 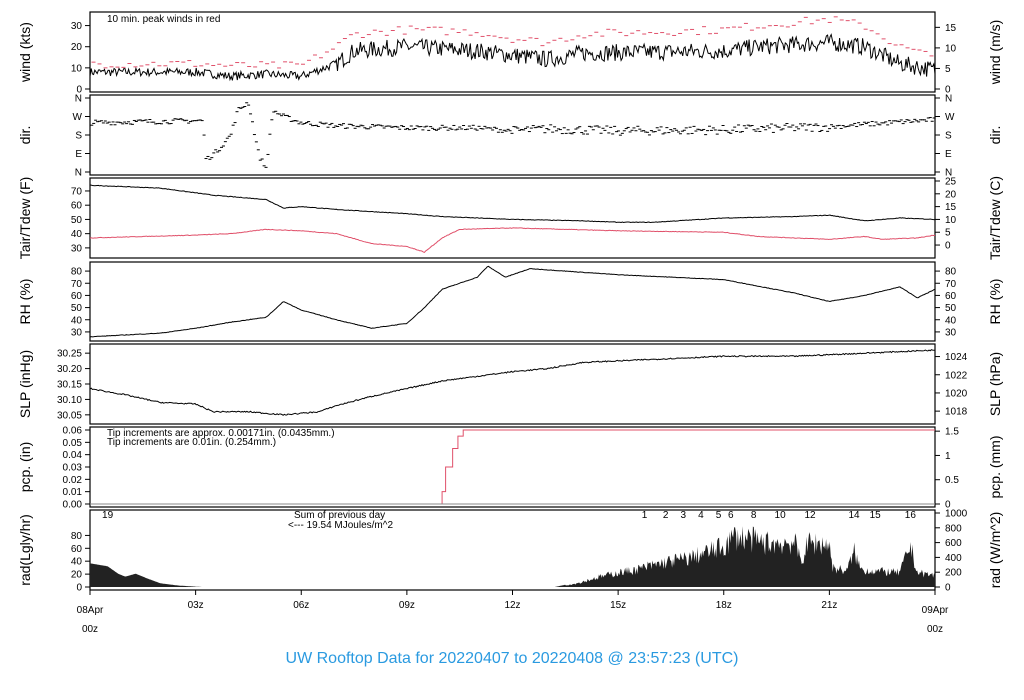 What do you see at coordinates (952, 480) in the screenshot?
I see `y-right-tick-label: 0.5` at bounding box center [952, 480].